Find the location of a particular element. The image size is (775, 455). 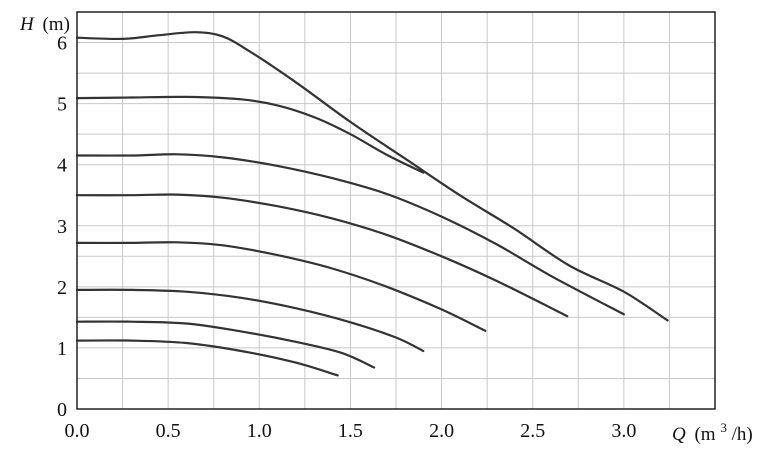

x-axis-label: Q (m 3 /h) is located at coordinates (712, 430).